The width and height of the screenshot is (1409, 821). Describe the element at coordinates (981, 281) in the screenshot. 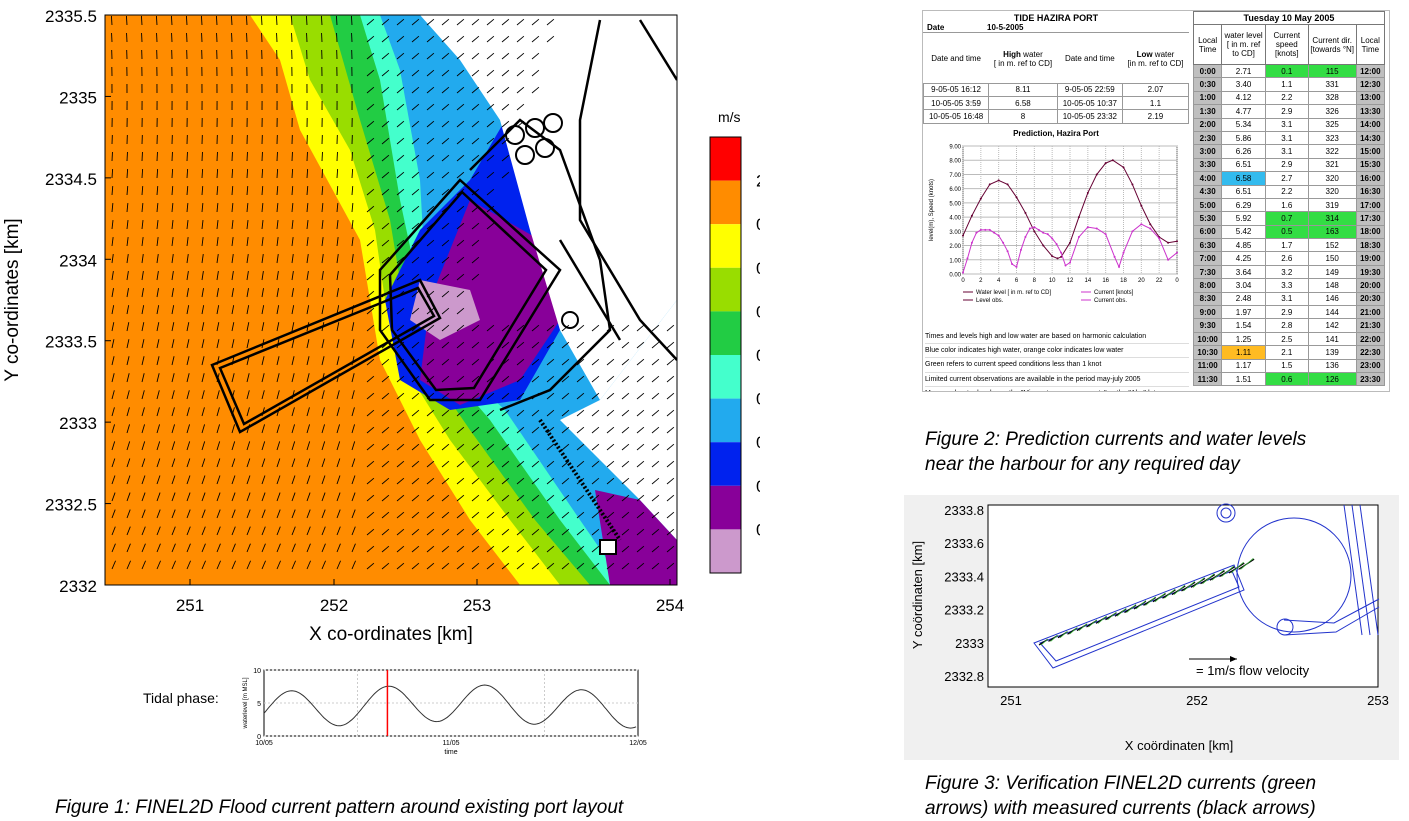

I see `chart-xtick: 2` at that location.